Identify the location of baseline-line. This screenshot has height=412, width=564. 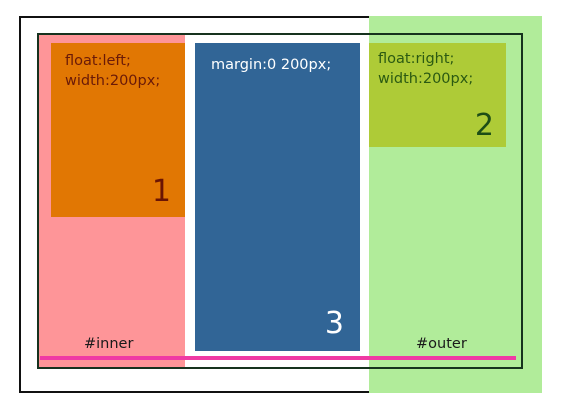
(278, 358).